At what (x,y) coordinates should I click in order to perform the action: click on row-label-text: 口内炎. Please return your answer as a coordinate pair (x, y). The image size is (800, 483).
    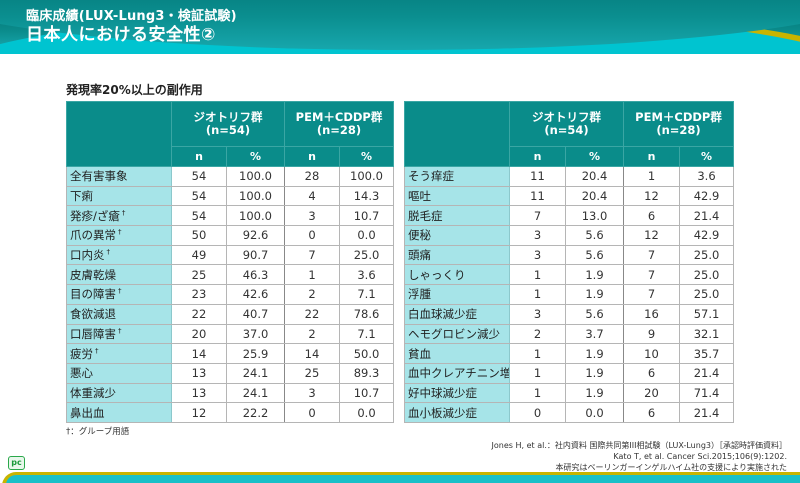
    Looking at the image, I should click on (87, 255).